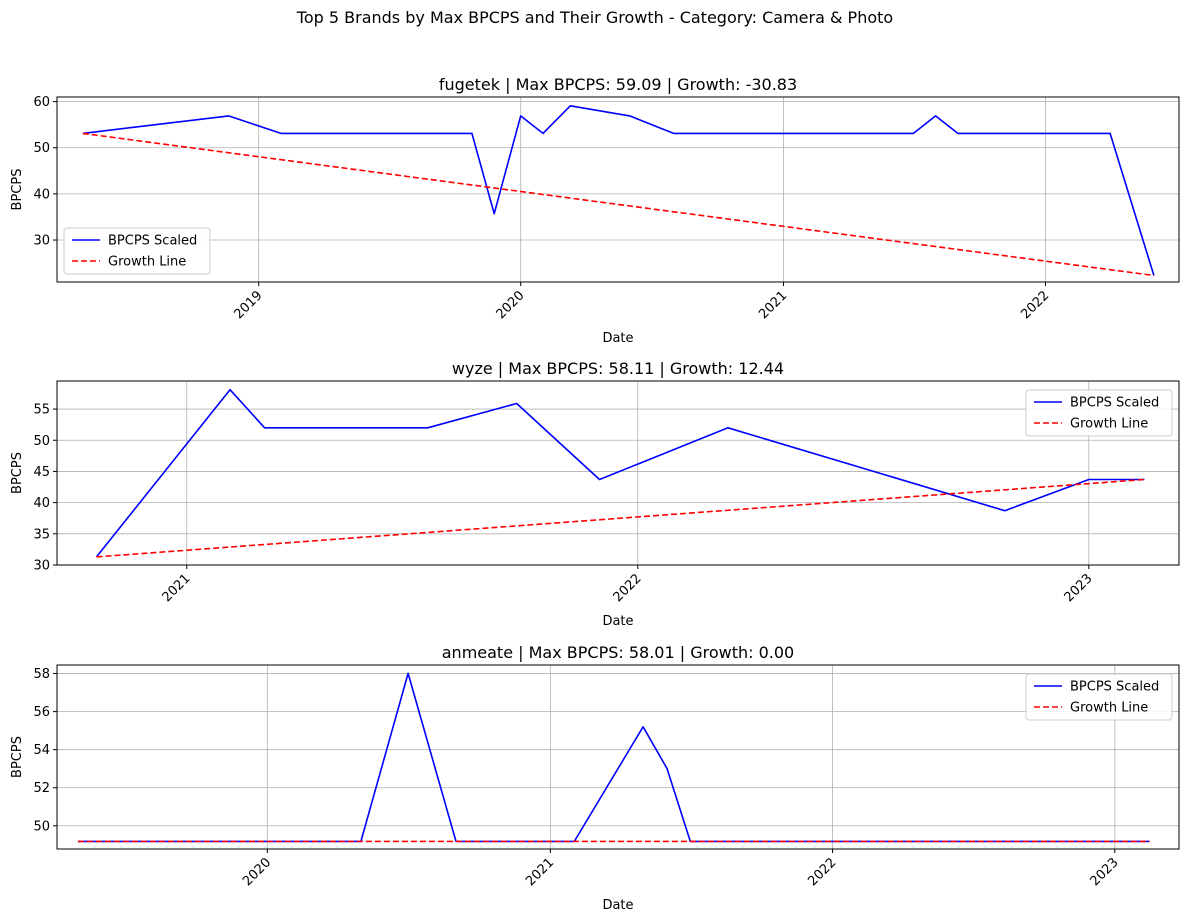 Image resolution: width=1190 pixels, height=923 pixels. I want to click on y-tick-label: 54, so click(41, 750).